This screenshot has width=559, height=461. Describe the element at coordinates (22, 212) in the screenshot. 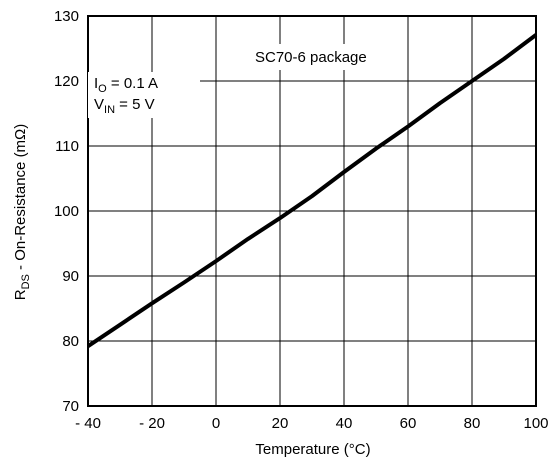

I see `y-axis-label: RDS - On-Resistance (mΩ)` at that location.